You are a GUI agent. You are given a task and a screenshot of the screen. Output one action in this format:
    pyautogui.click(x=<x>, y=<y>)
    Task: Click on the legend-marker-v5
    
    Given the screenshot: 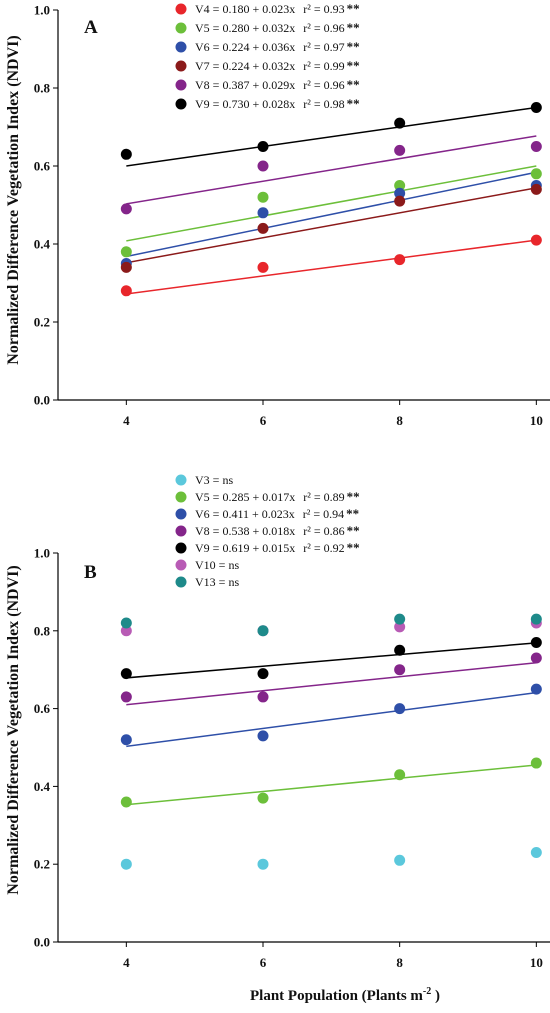 What is the action you would take?
    pyautogui.click(x=181, y=28)
    